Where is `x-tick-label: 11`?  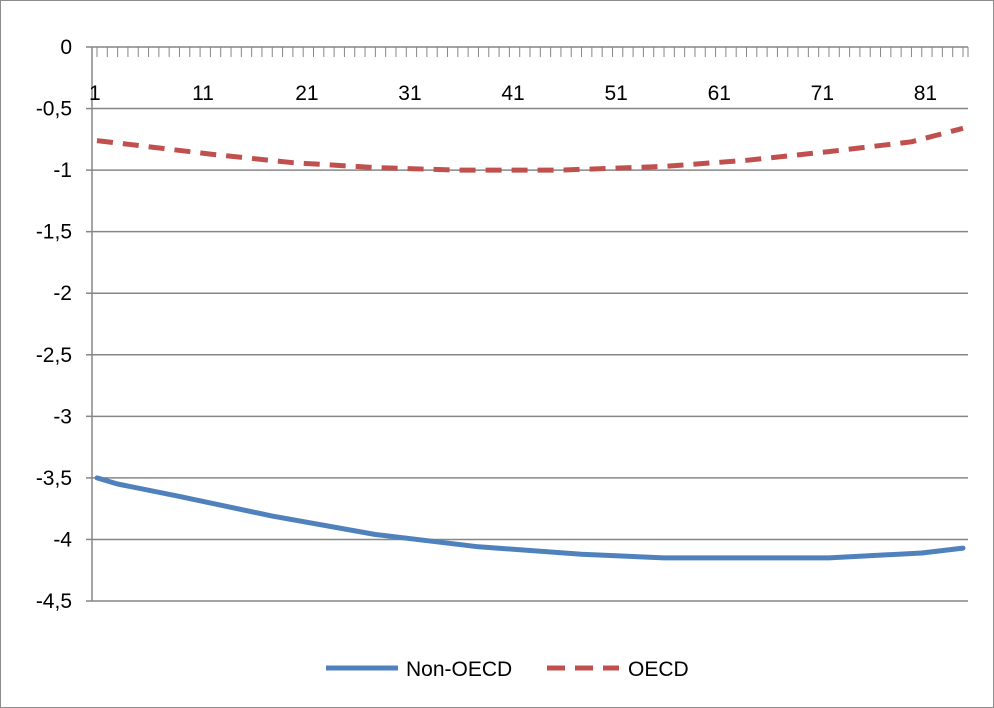 x-tick-label: 11 is located at coordinates (203, 93).